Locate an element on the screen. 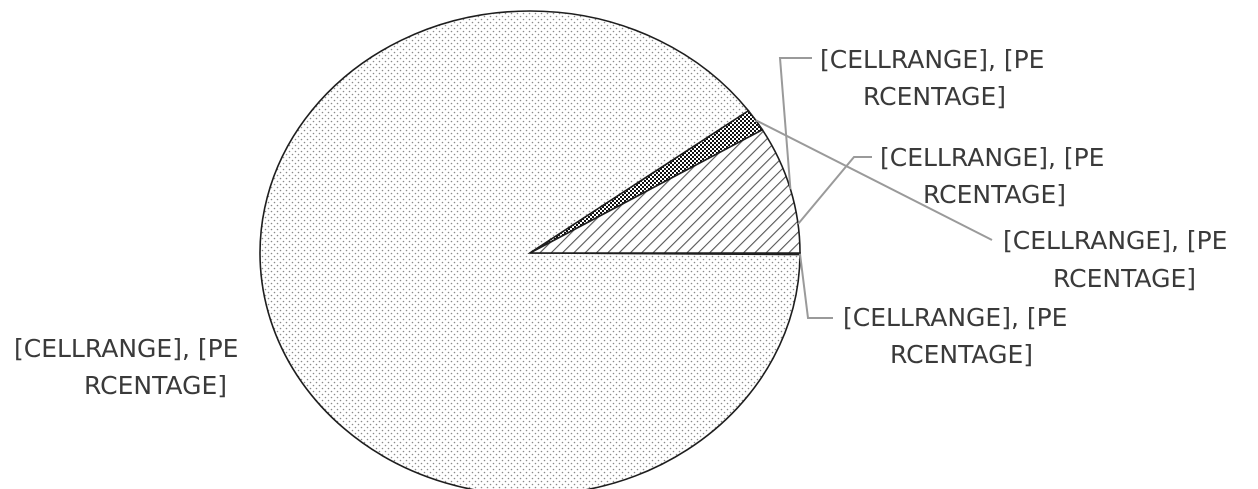 This screenshot has width=1258, height=489. data-label-large-slice: [CELLRANGE], [PE RCENTAGE] is located at coordinates (130, 367).